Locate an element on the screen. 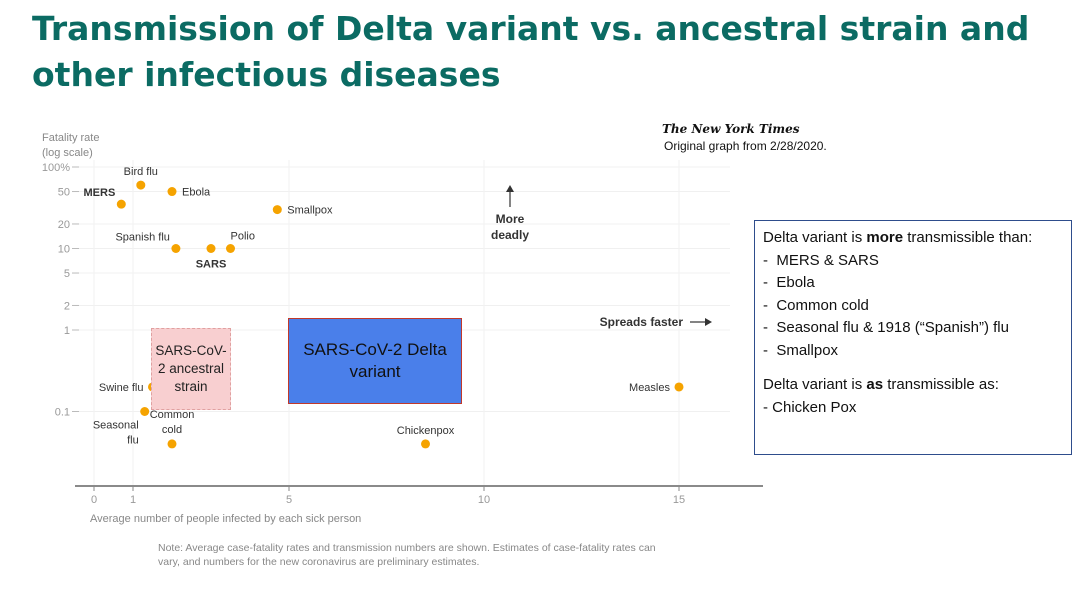 The width and height of the screenshot is (1080, 596). x-tick-label: 1 is located at coordinates (133, 500).